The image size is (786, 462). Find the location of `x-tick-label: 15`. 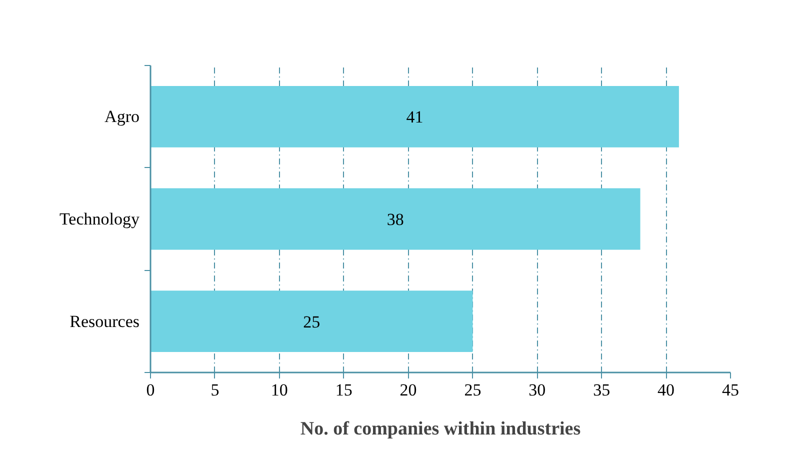

x-tick-label: 15 is located at coordinates (343, 390).